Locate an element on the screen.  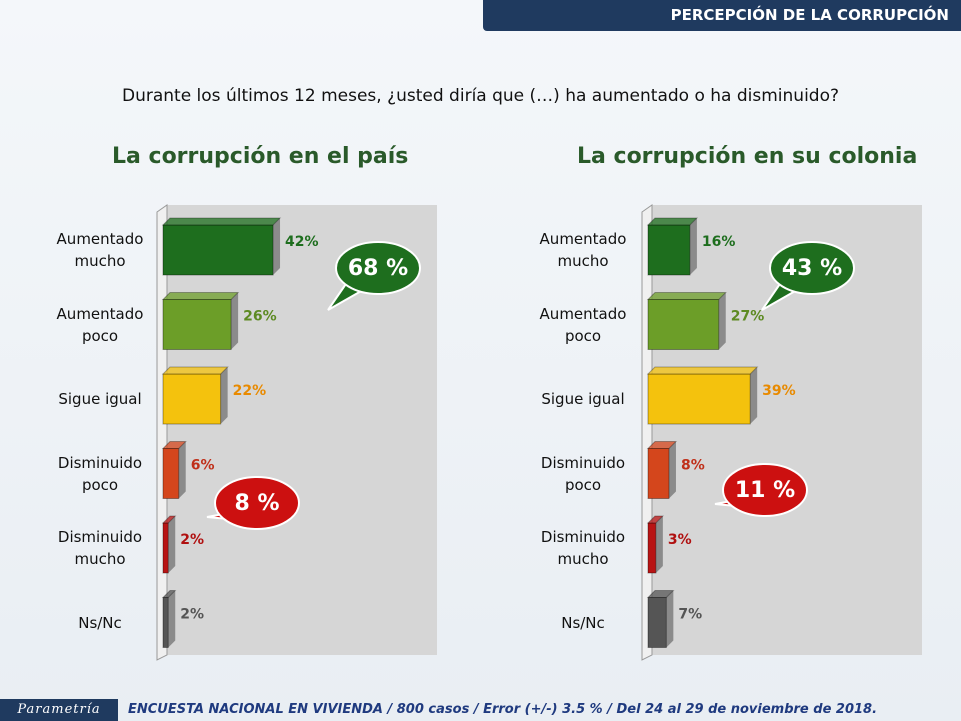
value-label: 16% is located at coordinates (719, 242).